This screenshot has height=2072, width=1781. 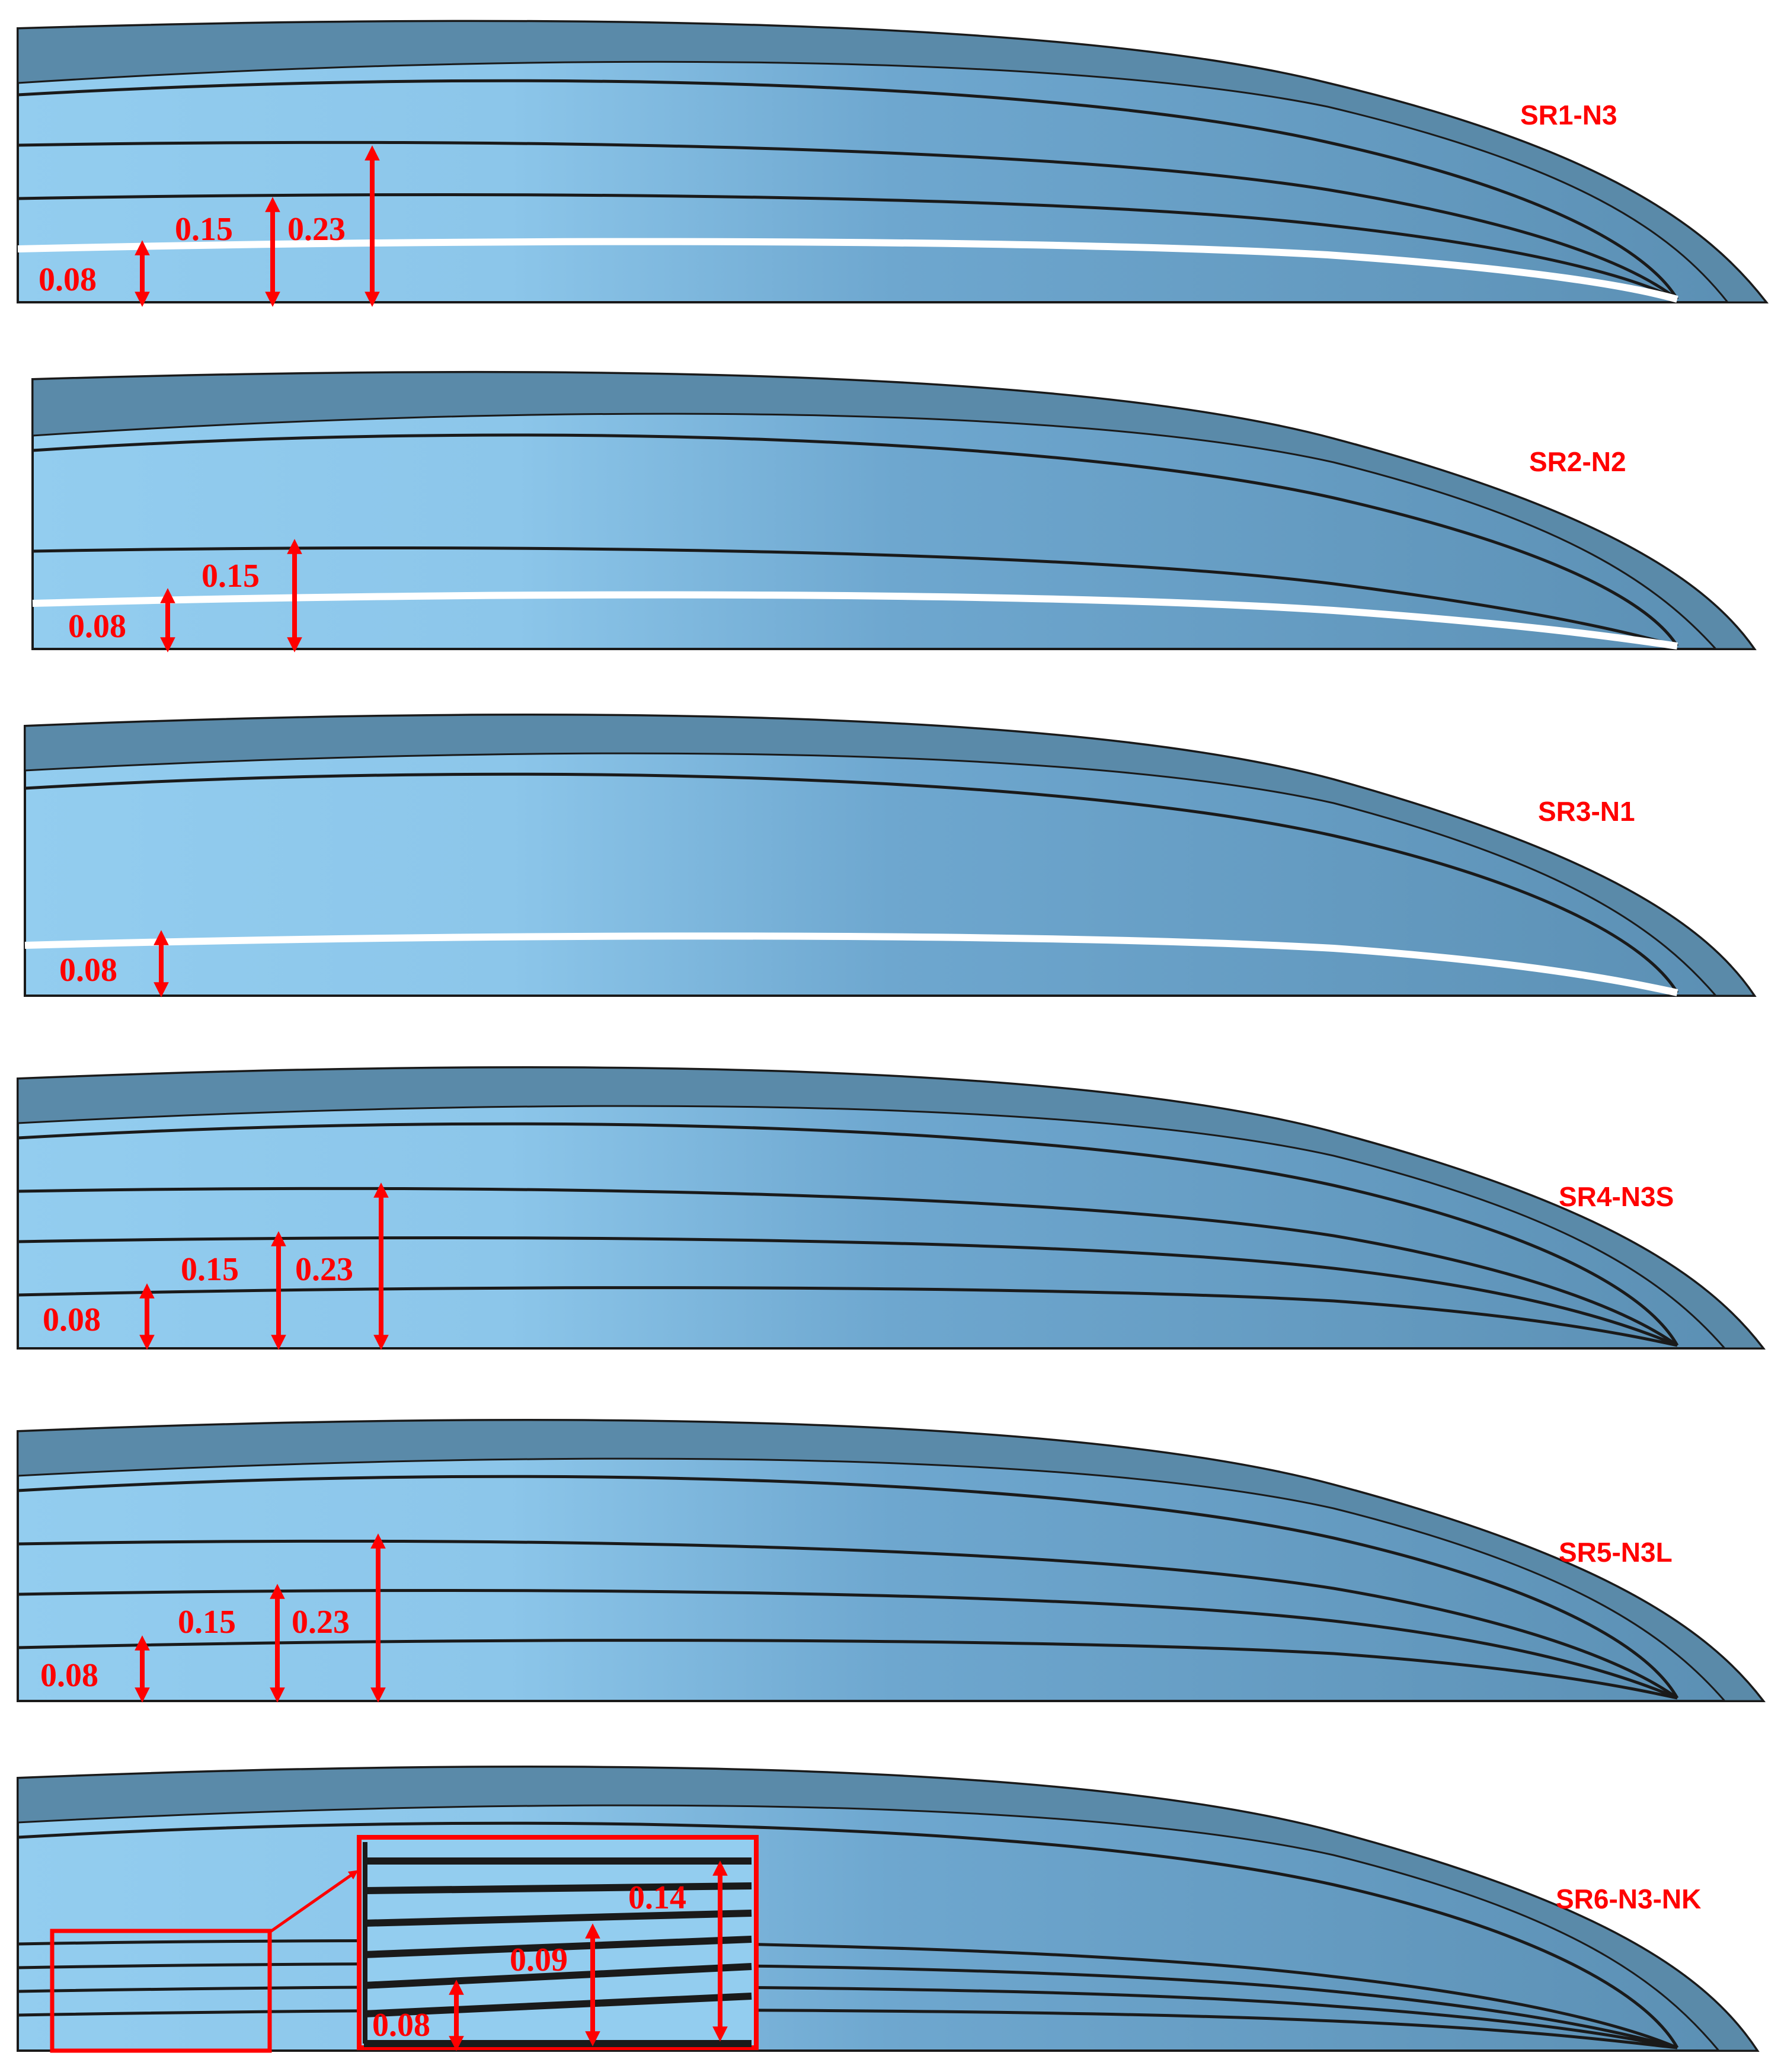 I want to click on zoom-pointer, so click(x=314, y=1902).